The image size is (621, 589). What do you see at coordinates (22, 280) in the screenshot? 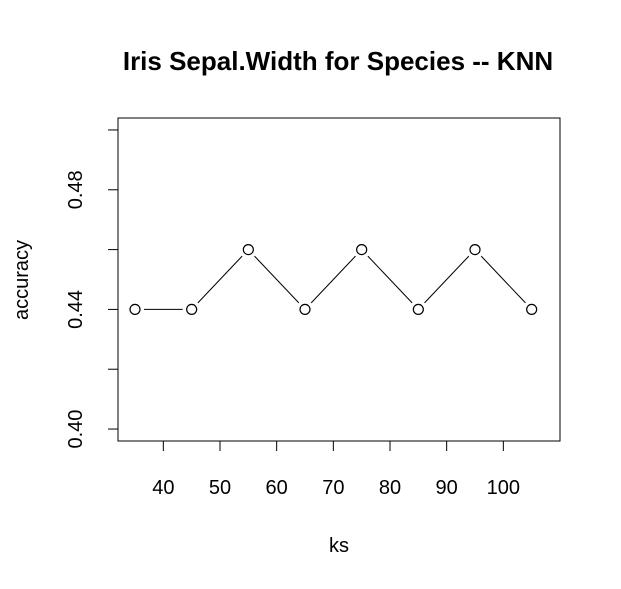
I see `y-axis-label: accuracy` at bounding box center [22, 280].